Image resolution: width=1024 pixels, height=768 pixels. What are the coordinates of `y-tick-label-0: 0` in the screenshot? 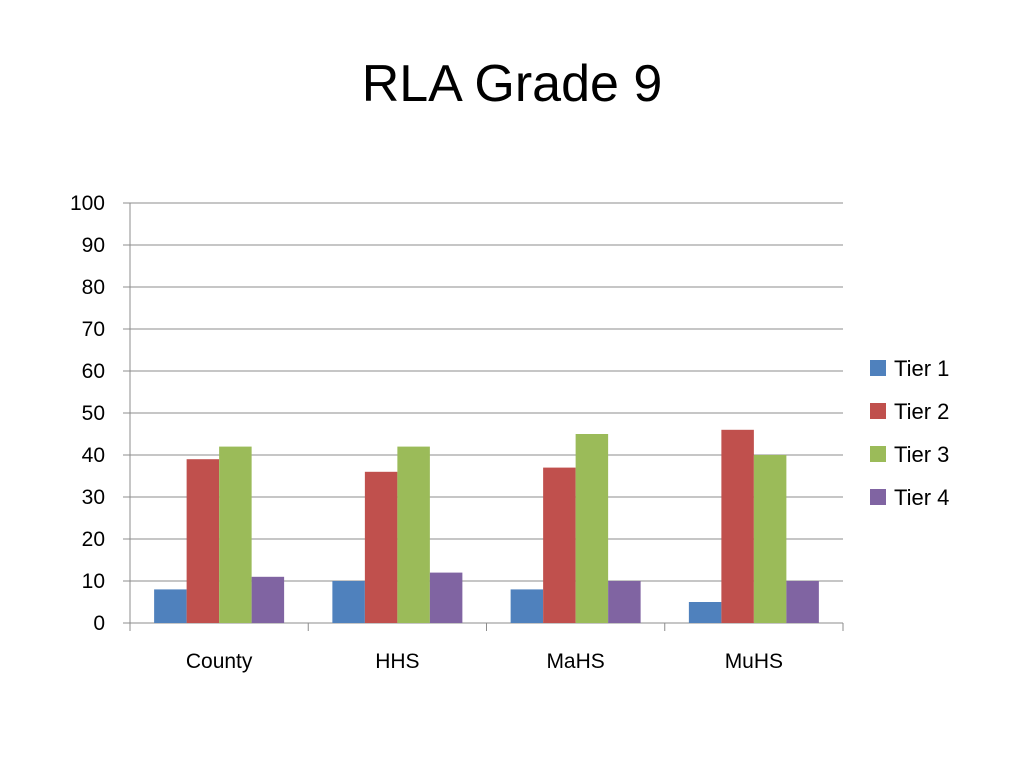 It's located at (99, 623).